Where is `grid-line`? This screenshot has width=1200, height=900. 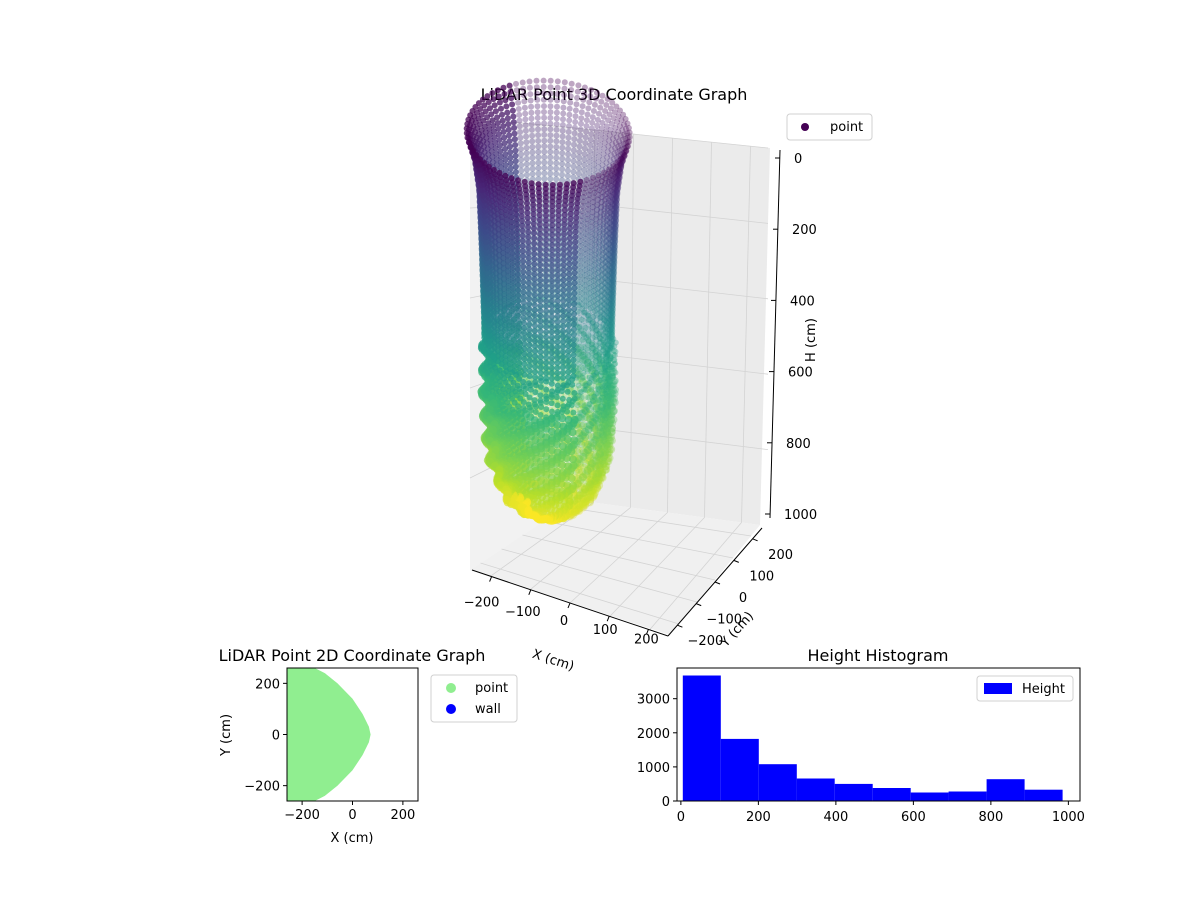
grid-line is located at coordinates (671, 138).